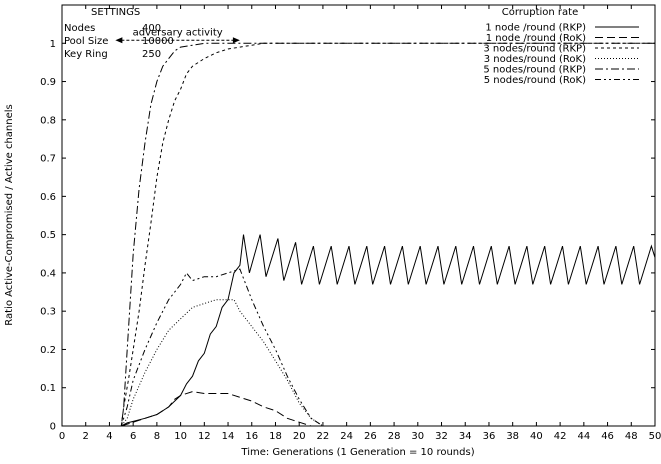 The image size is (661, 464). What do you see at coordinates (178, 32) in the screenshot?
I see `adversary-activity-label: adversary activity` at bounding box center [178, 32].